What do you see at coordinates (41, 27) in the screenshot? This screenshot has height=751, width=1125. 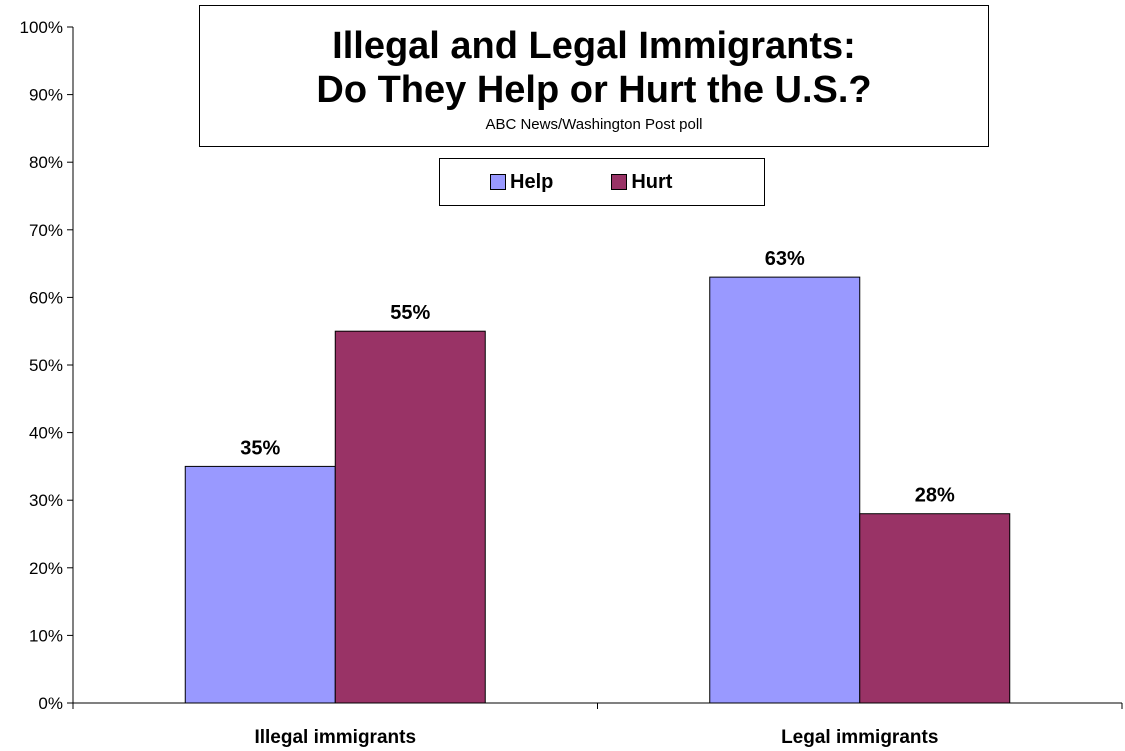 I see `y-tick-label: 100%` at bounding box center [41, 27].